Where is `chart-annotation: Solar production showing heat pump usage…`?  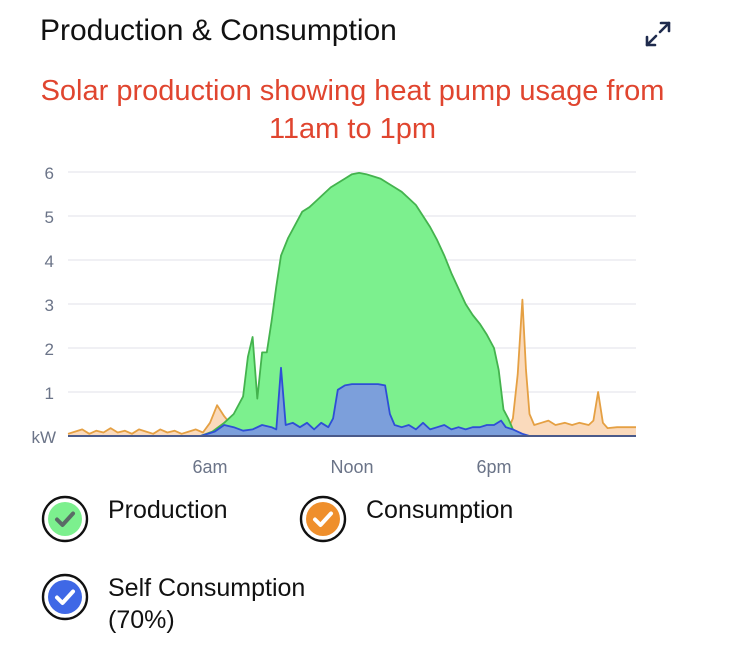
chart-annotation: Solar production showing heat pump usage… is located at coordinates (352, 110).